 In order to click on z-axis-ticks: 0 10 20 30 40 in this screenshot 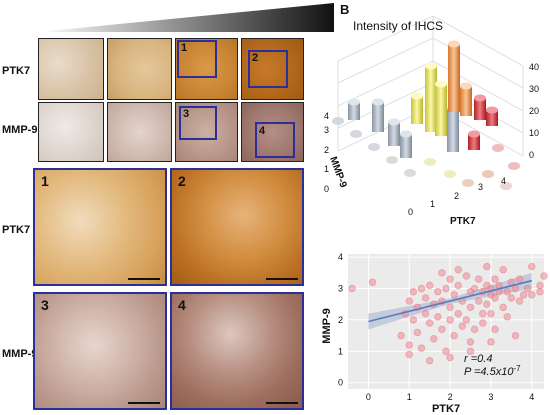, I will do `click(534, 111)`.